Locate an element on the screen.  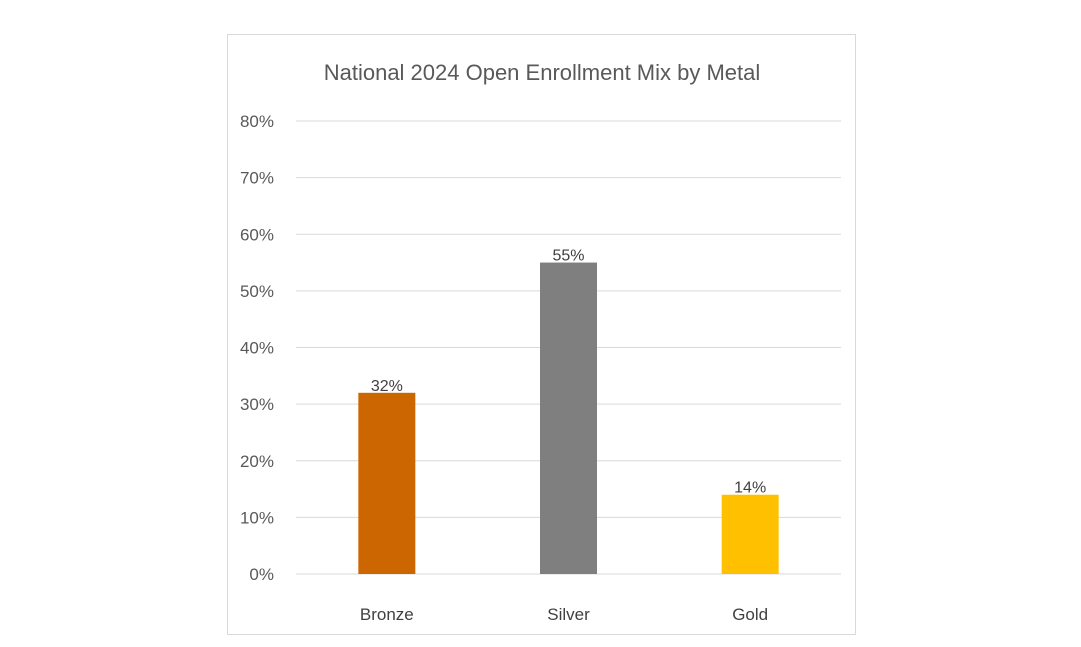
data-label-bronze: 32% is located at coordinates (387, 386).